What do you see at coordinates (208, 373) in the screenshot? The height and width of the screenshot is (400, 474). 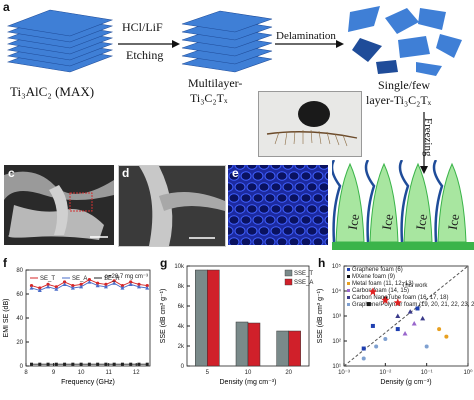 I see `x-tick-label: 5` at bounding box center [208, 373].